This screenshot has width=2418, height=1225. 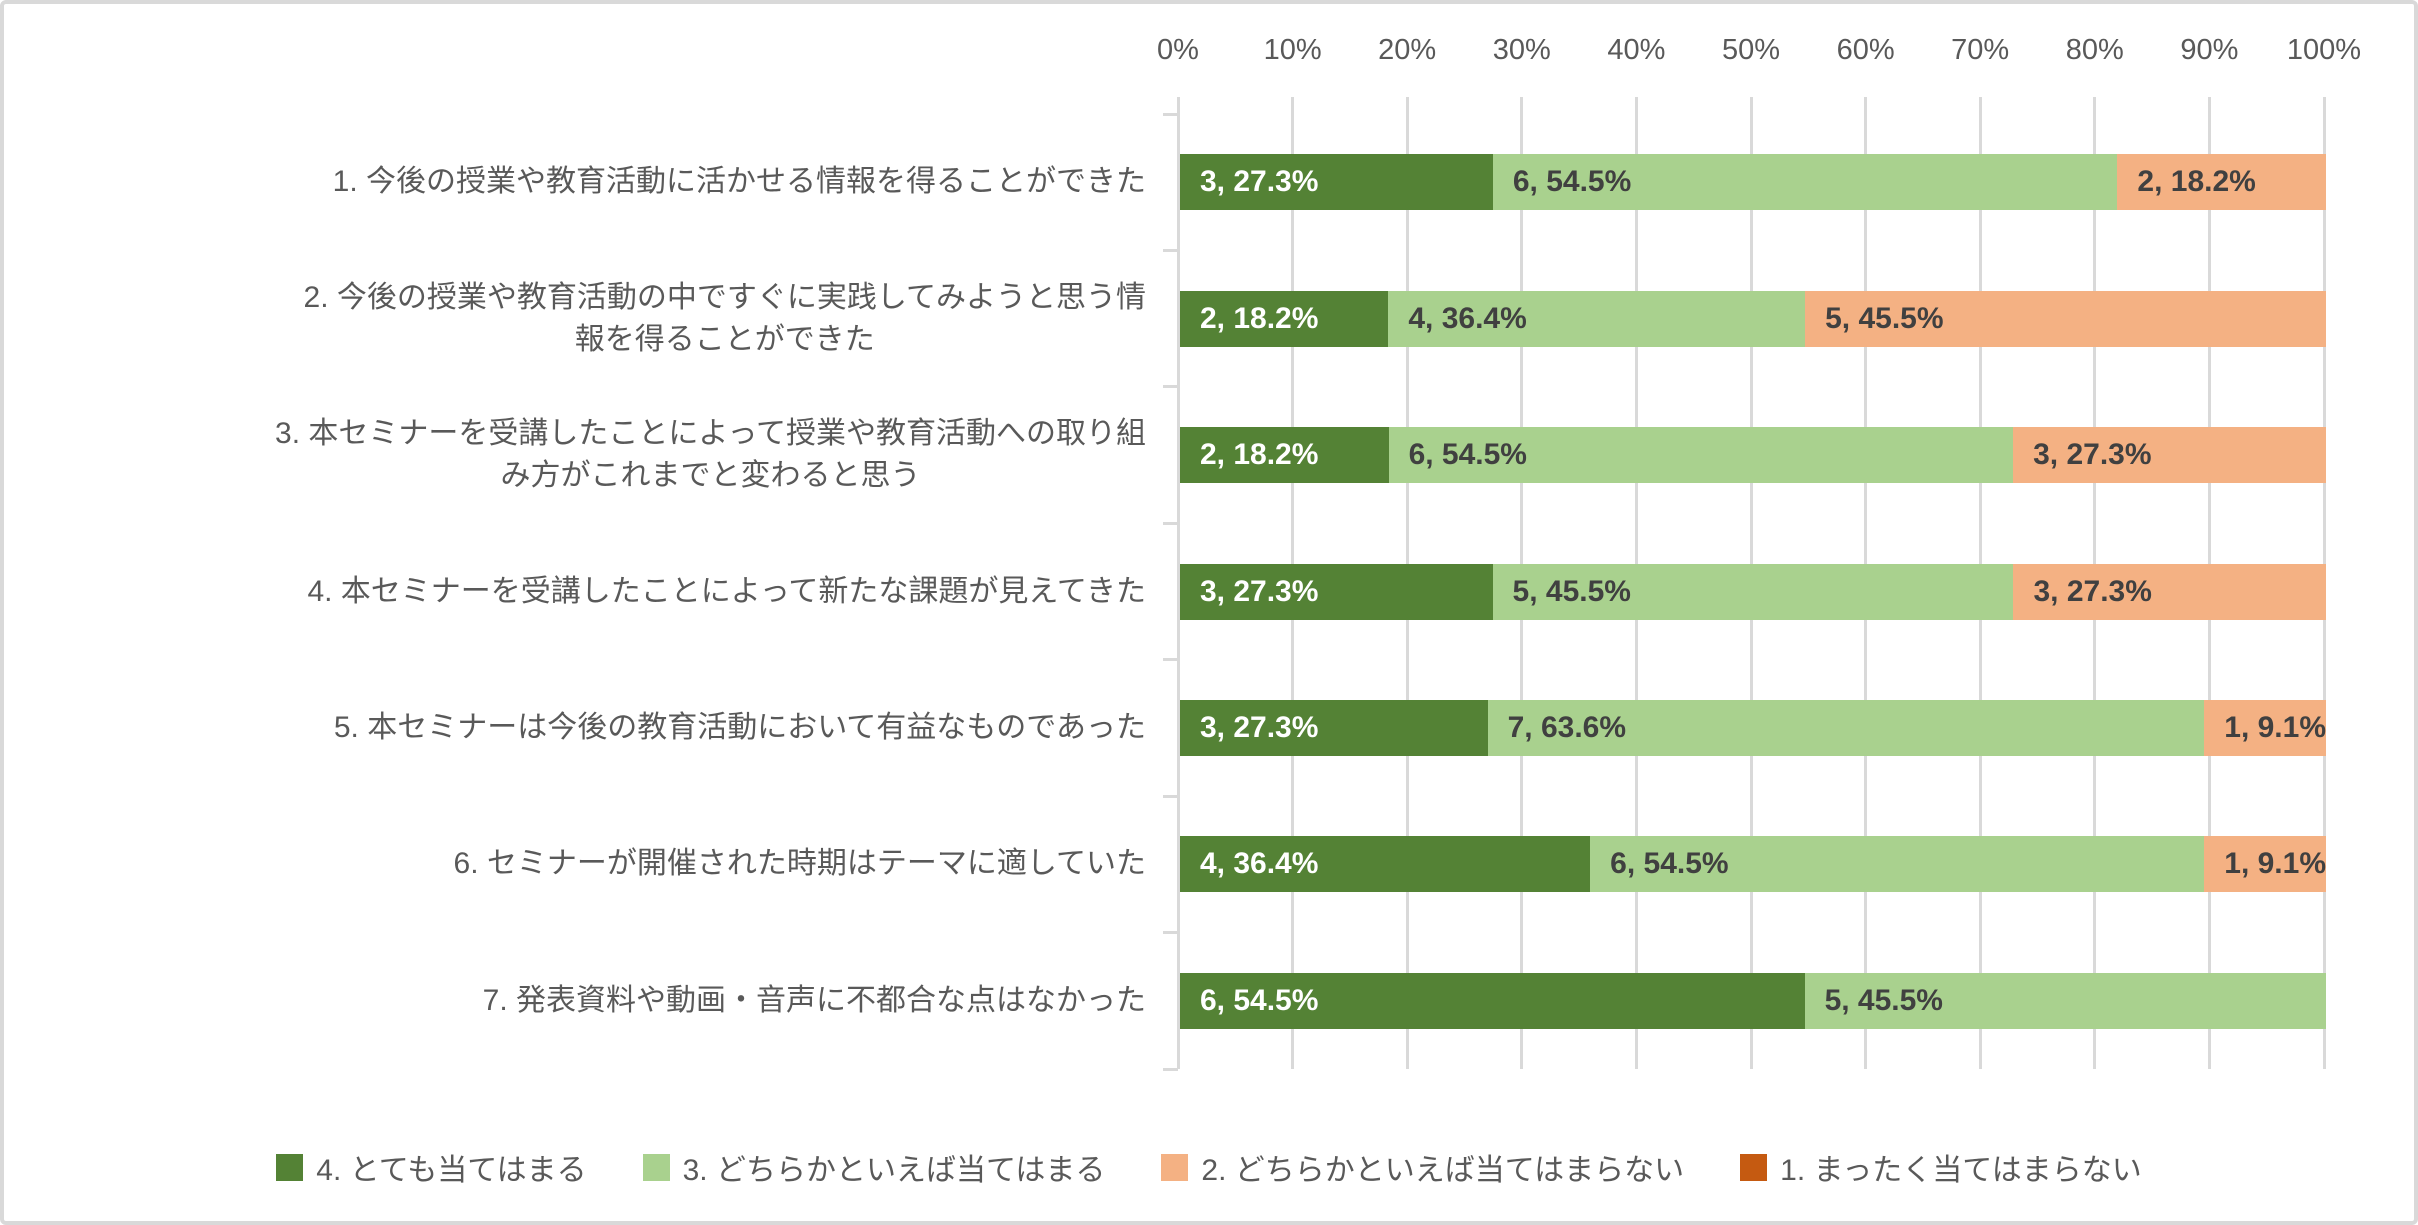 I want to click on bar-segment-series1: 6, 54.5%, so click(x=1492, y=1000).